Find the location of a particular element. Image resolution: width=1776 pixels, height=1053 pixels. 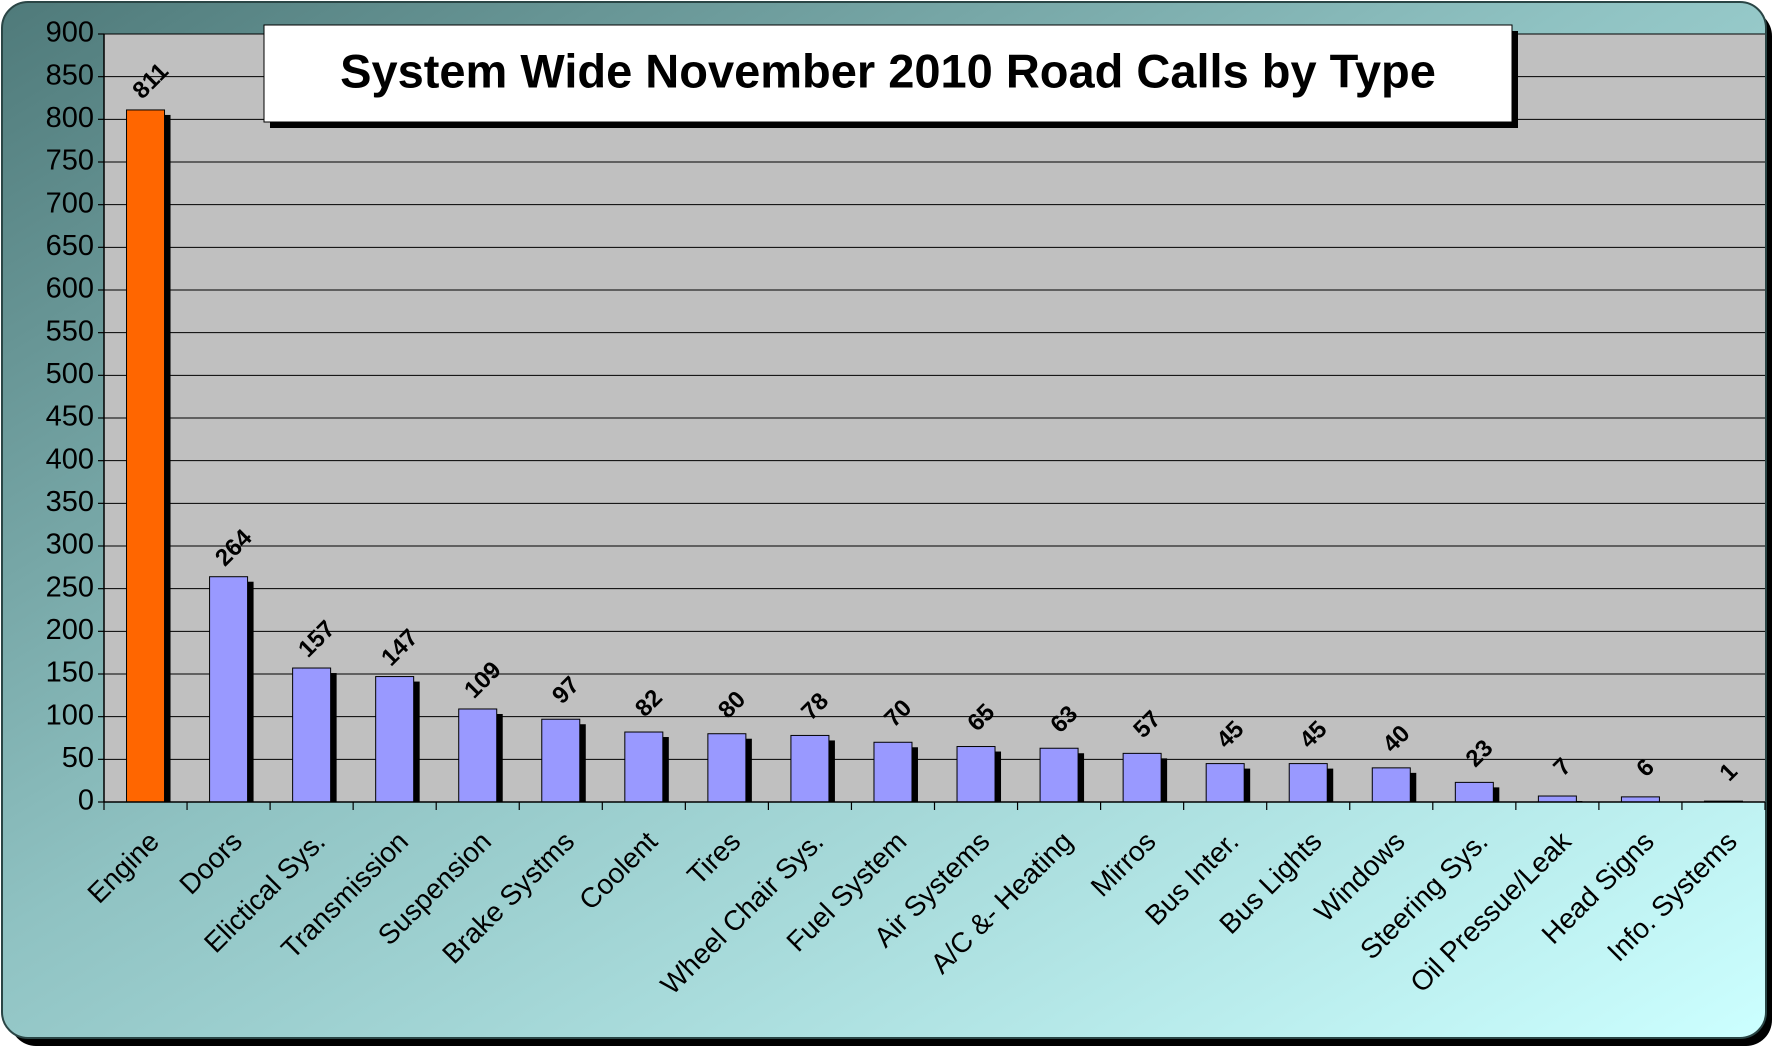

y-tick-label: 0 is located at coordinates (86, 801).